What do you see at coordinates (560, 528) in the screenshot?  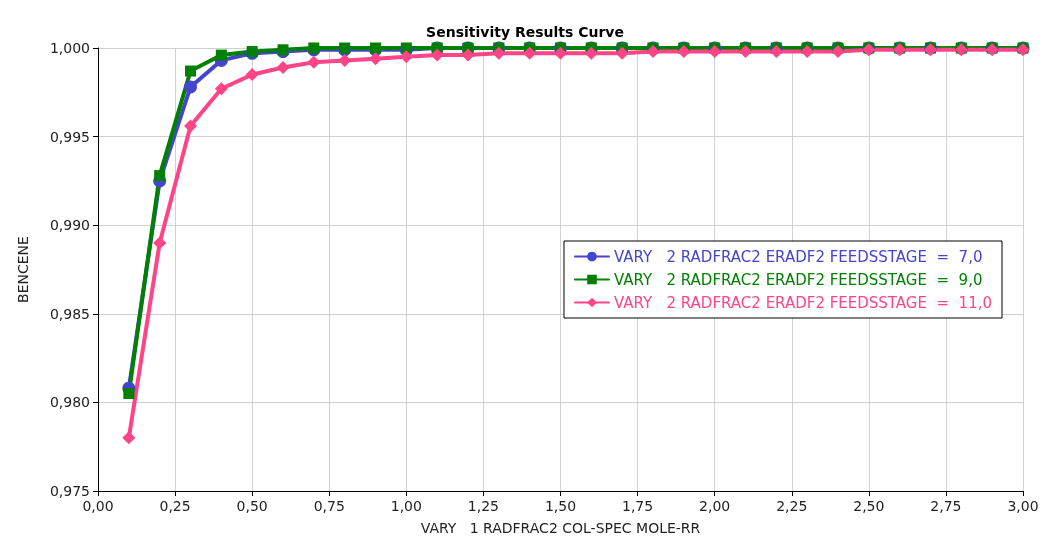 I see `x-axis-title: VARY 1 RADFRAC2 COL-SPEC MOLE-RR` at bounding box center [560, 528].